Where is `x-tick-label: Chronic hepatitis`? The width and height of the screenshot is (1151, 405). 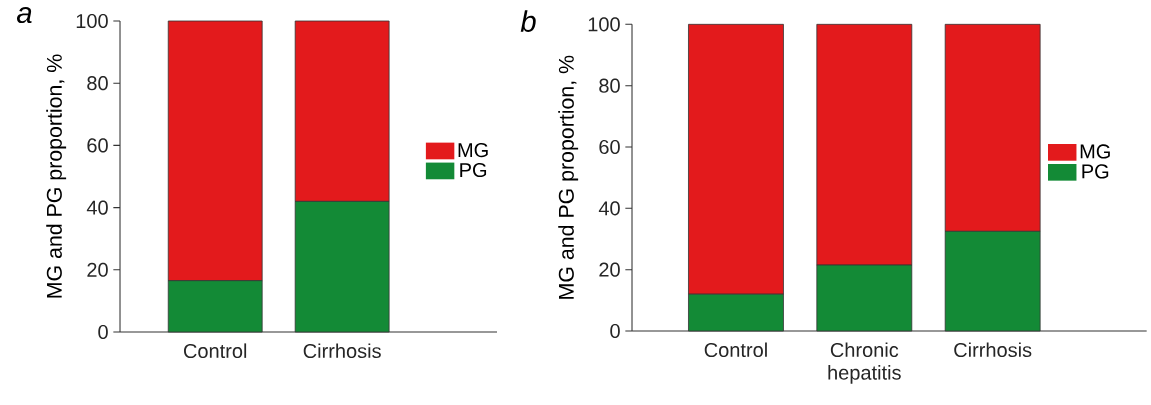
x-tick-label: Chronic hepatitis is located at coordinates (864, 363).